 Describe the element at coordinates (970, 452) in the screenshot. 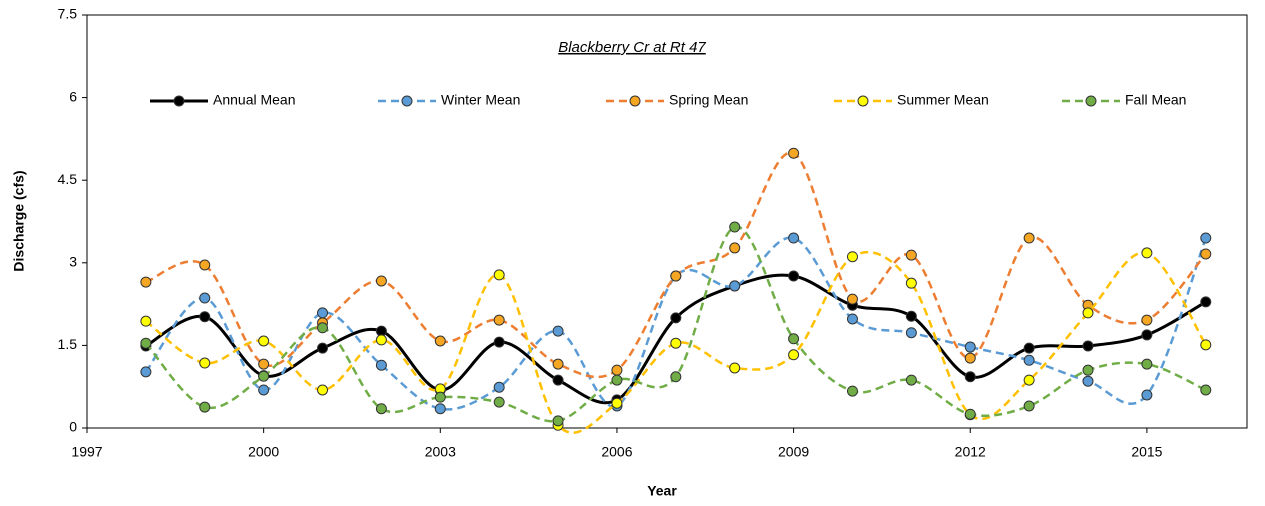

I see `x-tick-label: 2012` at that location.